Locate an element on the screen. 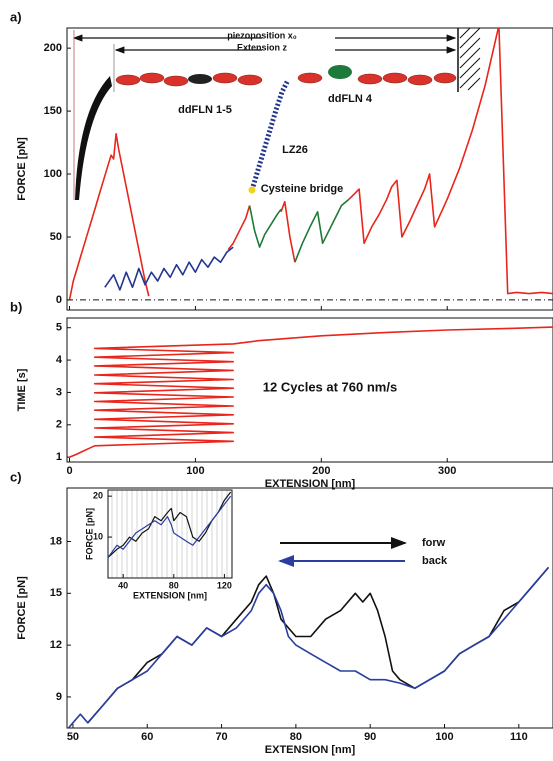 The image size is (553, 761). y-tick-label: 4 is located at coordinates (59, 360).